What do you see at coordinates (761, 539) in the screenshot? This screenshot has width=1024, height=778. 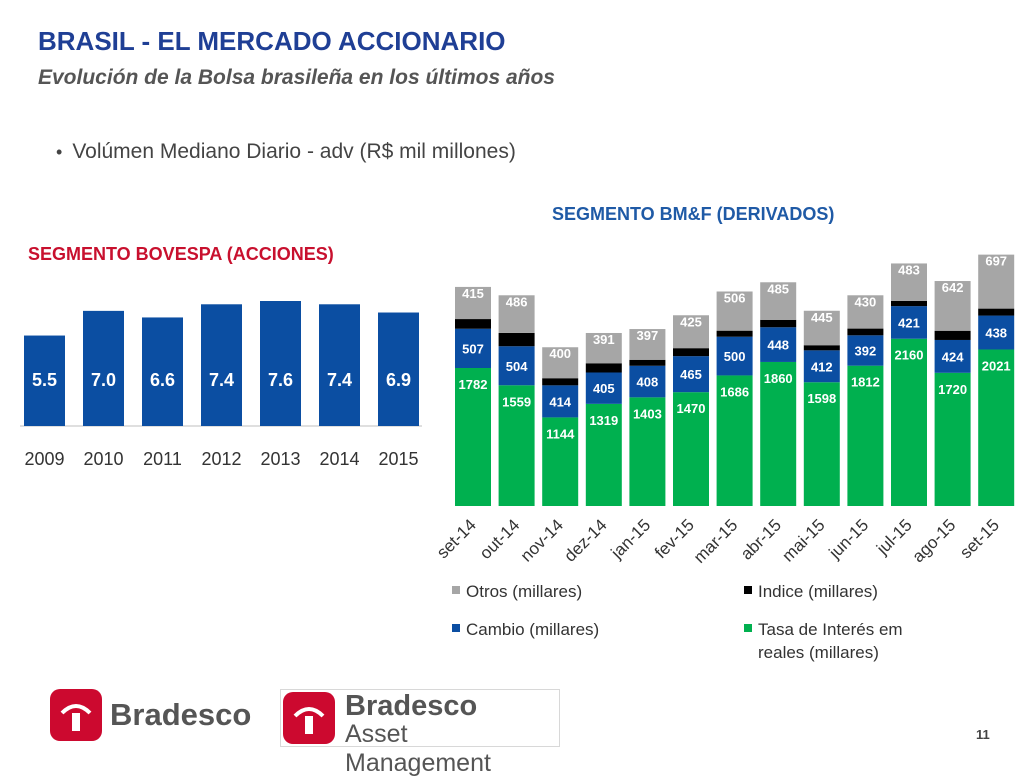 I see `bmf-tick-label: abr-15` at bounding box center [761, 539].